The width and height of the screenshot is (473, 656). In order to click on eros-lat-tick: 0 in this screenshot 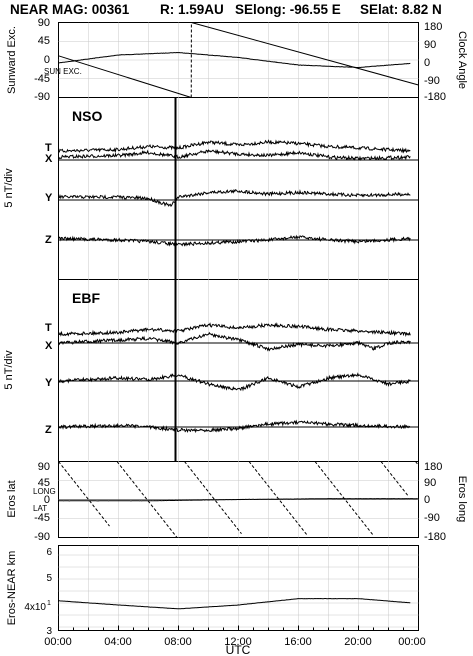, I will do `click(47, 500)`.